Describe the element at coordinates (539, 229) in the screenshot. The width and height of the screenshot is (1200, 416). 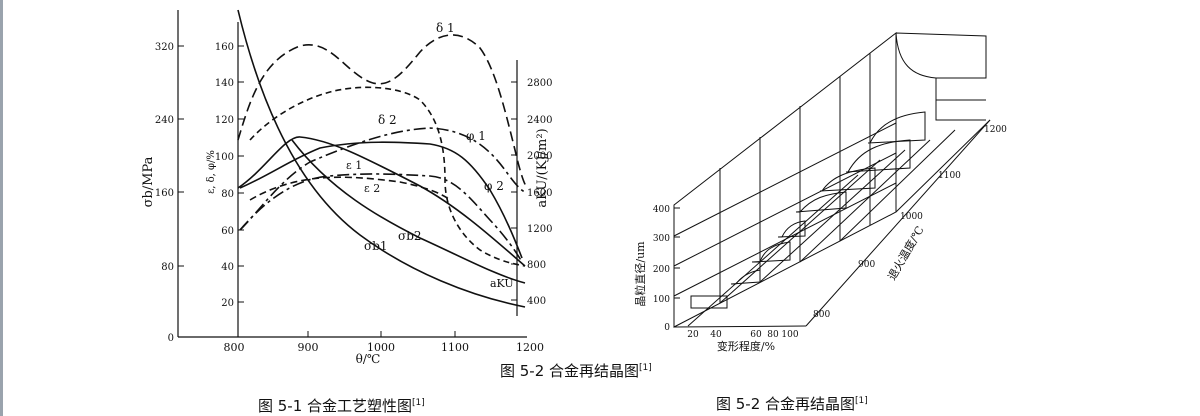
I see `aku-tick-1200: 1200` at that location.